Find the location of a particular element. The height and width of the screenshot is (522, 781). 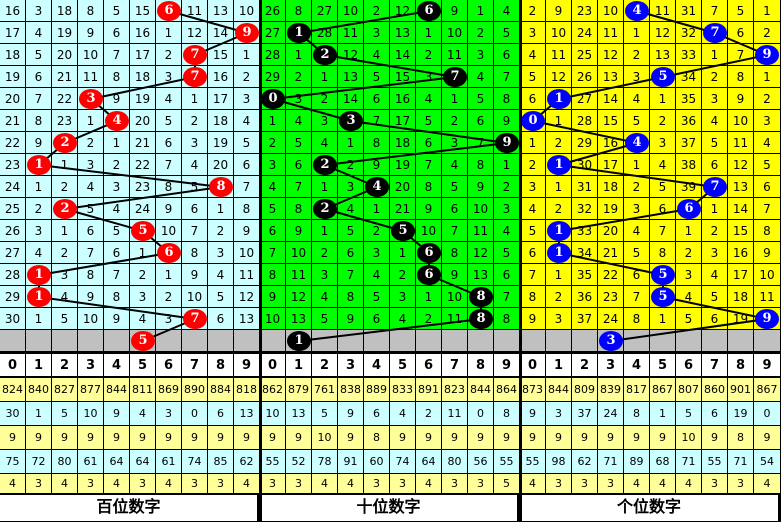

stat-cell: 827 is located at coordinates (65, 390).